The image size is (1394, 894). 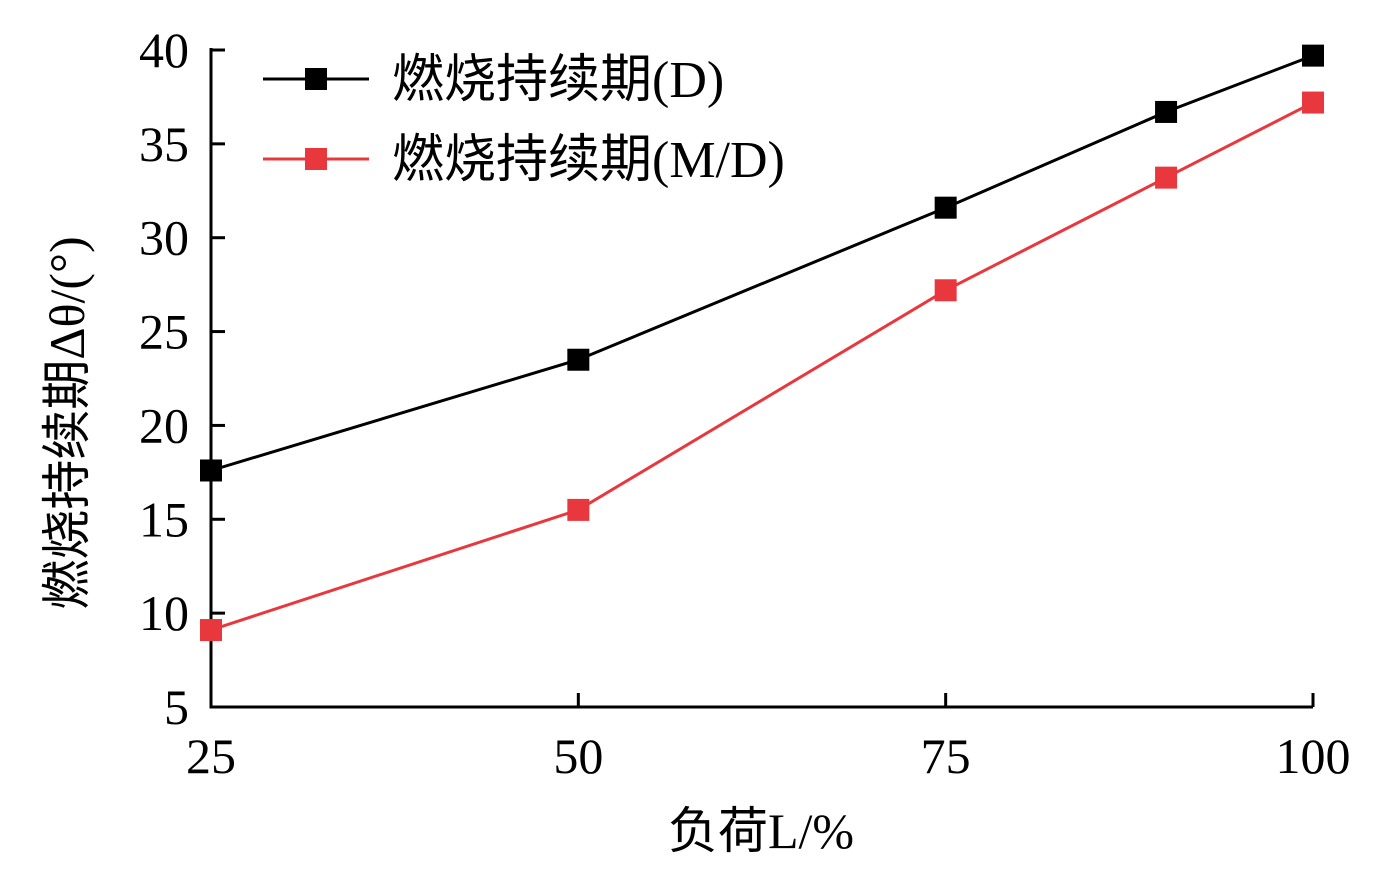 I want to click on y-tick-label: 15, so click(x=164, y=519).